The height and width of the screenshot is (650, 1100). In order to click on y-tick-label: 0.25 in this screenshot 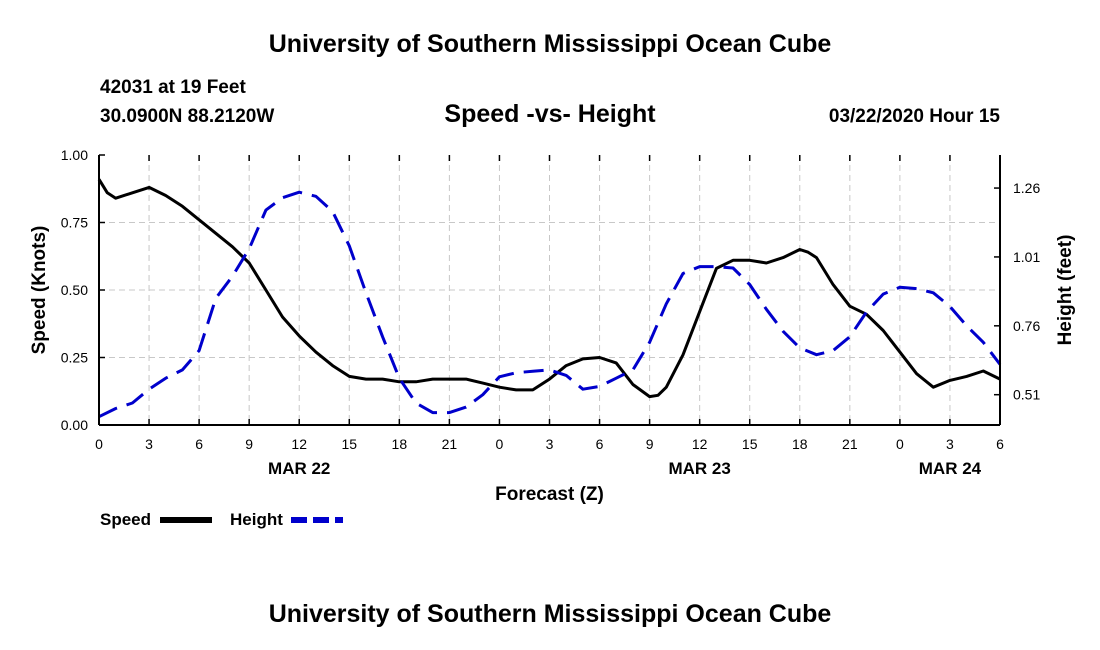, I will do `click(74, 358)`.